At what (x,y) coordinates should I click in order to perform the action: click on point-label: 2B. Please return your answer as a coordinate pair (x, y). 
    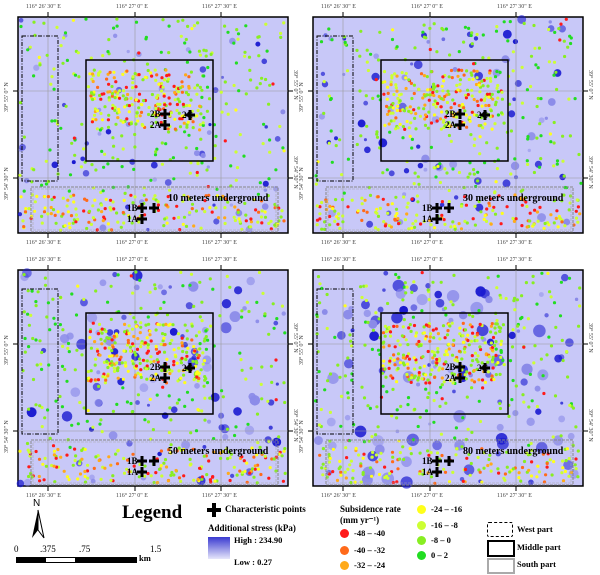
    Looking at the image, I should click on (450, 114).